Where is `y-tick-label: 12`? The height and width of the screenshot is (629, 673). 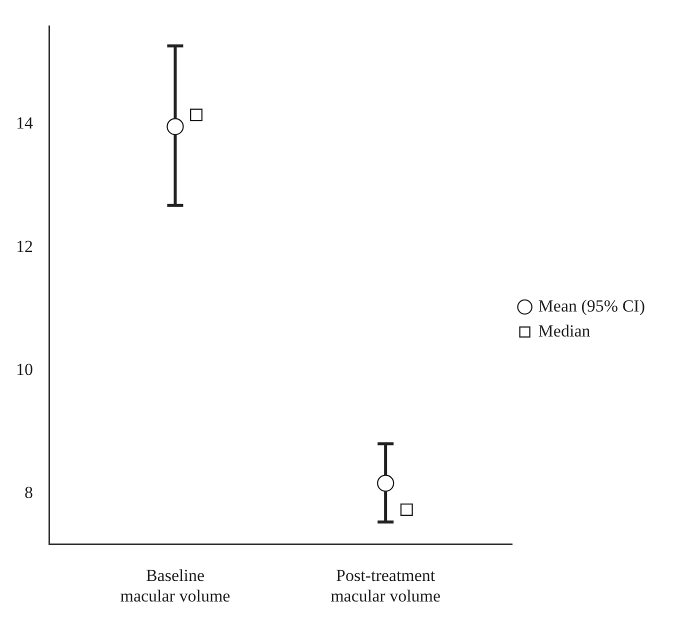 y-tick-label: 12 is located at coordinates (24, 246).